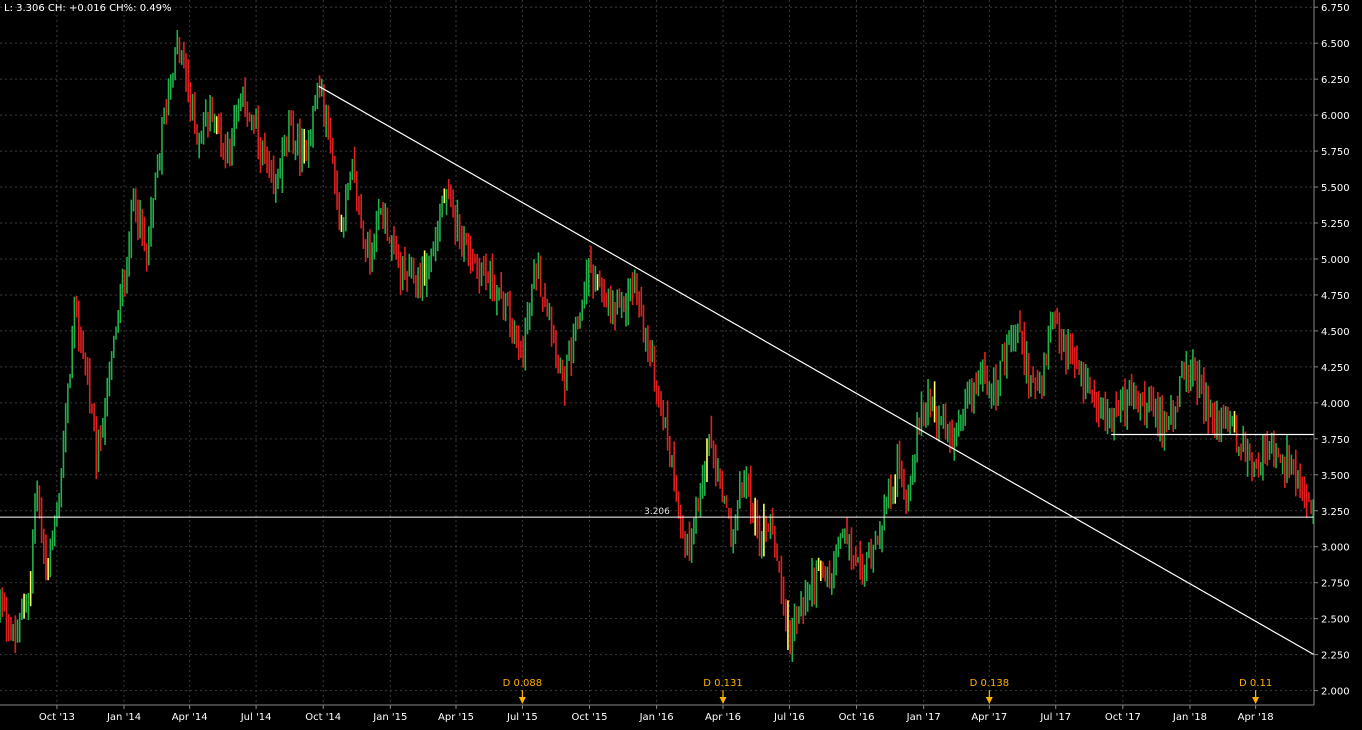 This screenshot has width=1362, height=730. I want to click on x-tick-label: Jan '18, so click(1189, 717).